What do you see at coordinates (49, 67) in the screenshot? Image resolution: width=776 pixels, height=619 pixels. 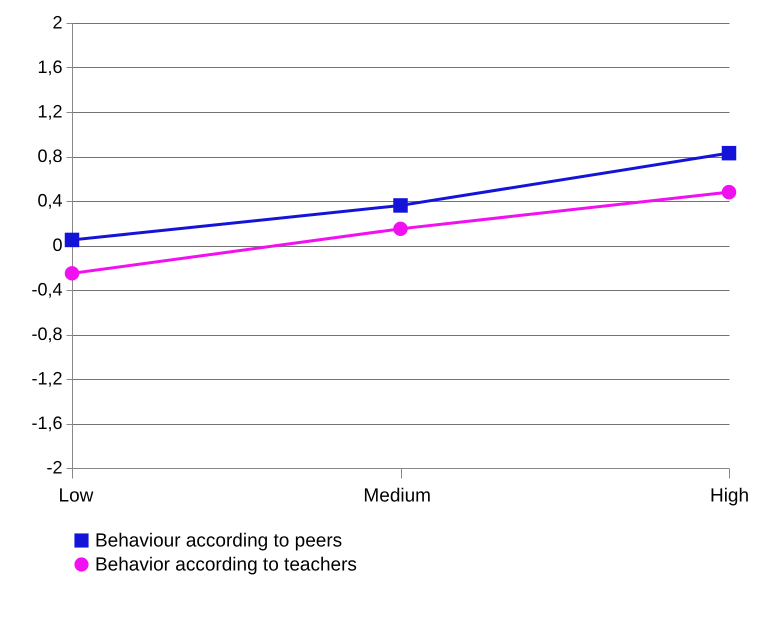 I see `y-tick-label: 1,6` at bounding box center [49, 67].